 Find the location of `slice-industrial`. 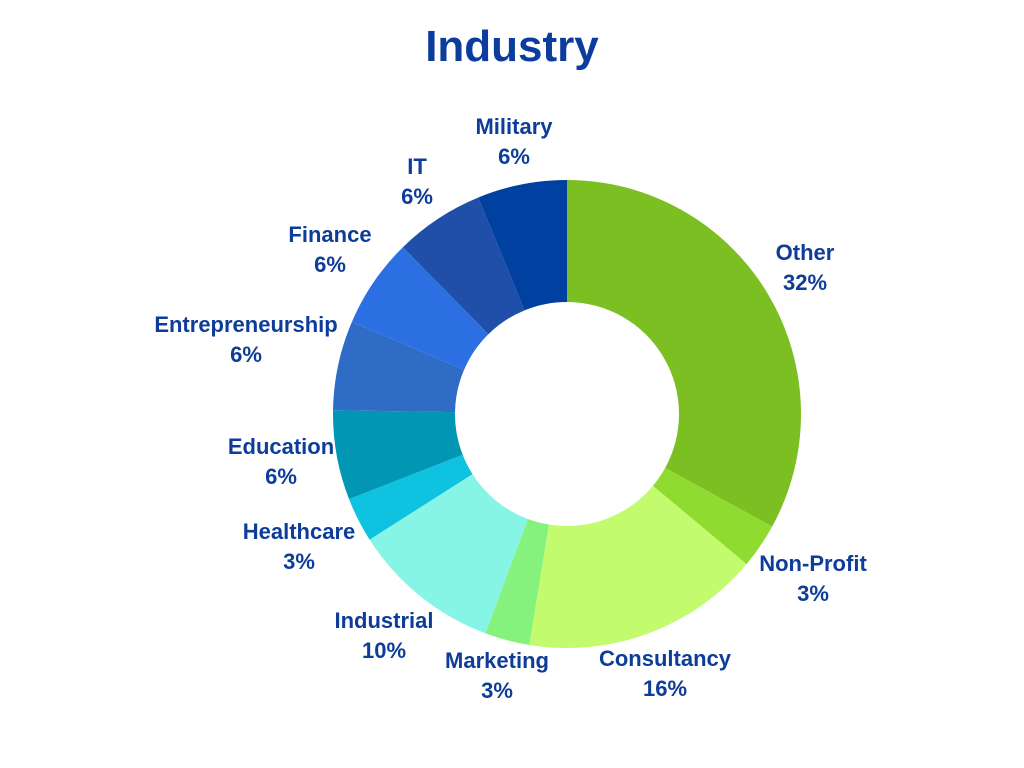

slice-industrial is located at coordinates (448, 554).